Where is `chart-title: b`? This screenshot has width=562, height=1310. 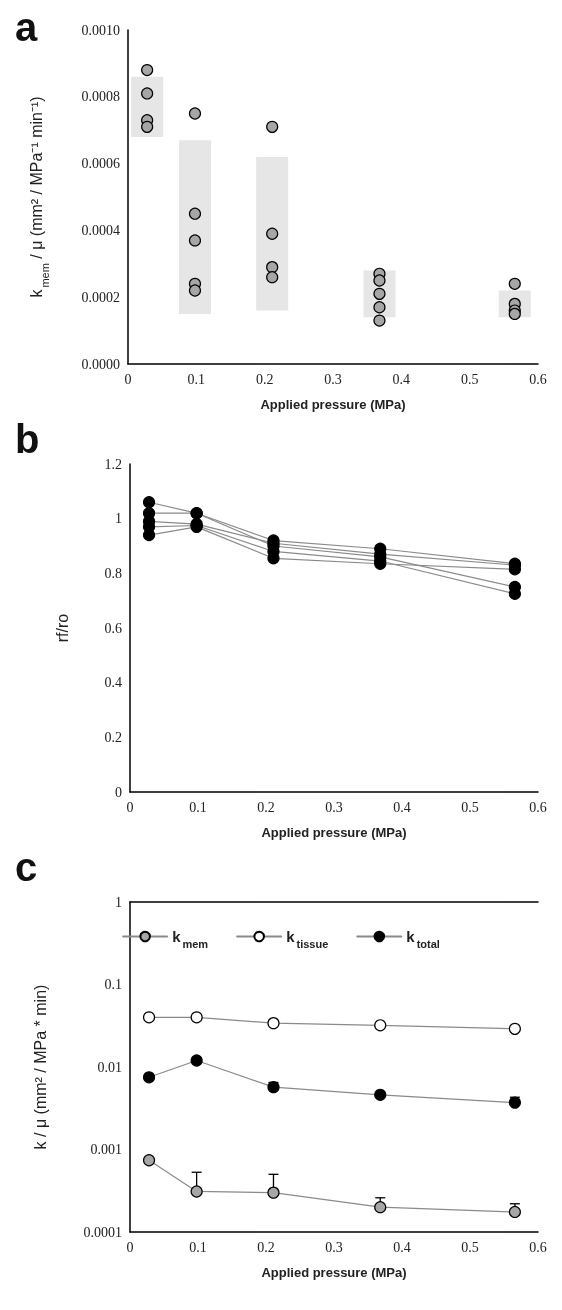 chart-title: b is located at coordinates (27, 439).